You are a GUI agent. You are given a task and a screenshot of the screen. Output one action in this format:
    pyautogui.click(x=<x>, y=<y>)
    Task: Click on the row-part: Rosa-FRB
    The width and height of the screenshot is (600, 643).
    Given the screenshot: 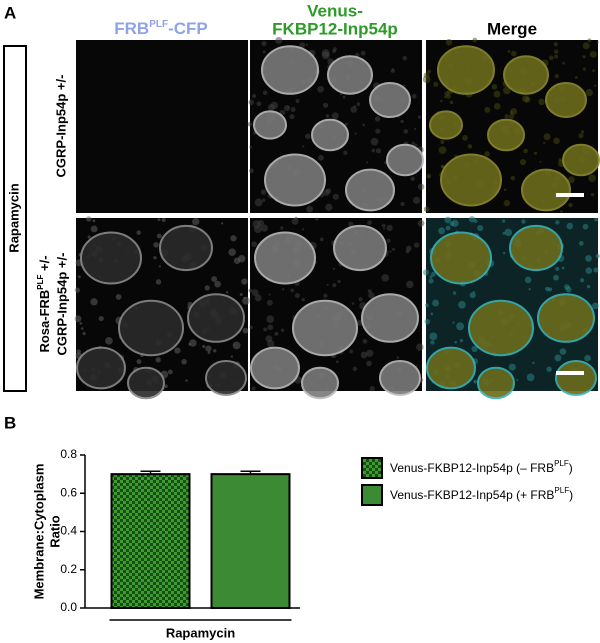 What is the action you would take?
    pyautogui.click(x=44, y=321)
    